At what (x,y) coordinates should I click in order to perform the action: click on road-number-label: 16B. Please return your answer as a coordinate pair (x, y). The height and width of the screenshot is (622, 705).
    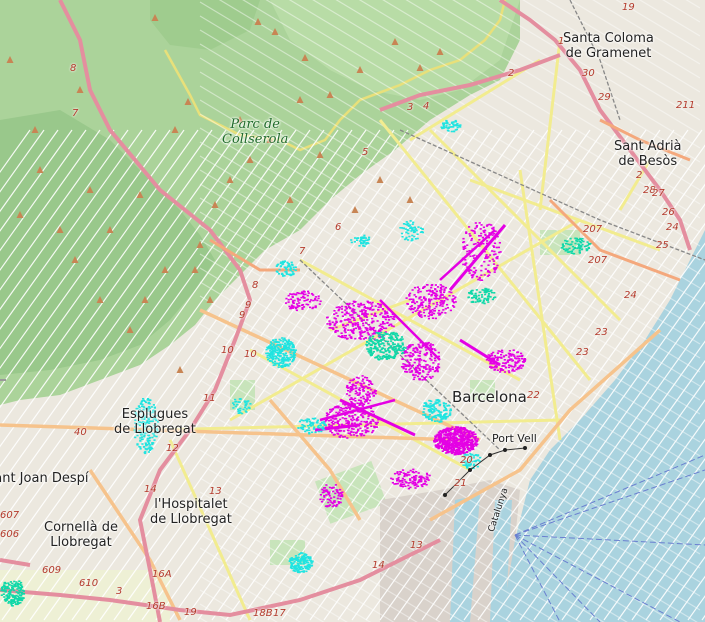
    Looking at the image, I should click on (156, 606).